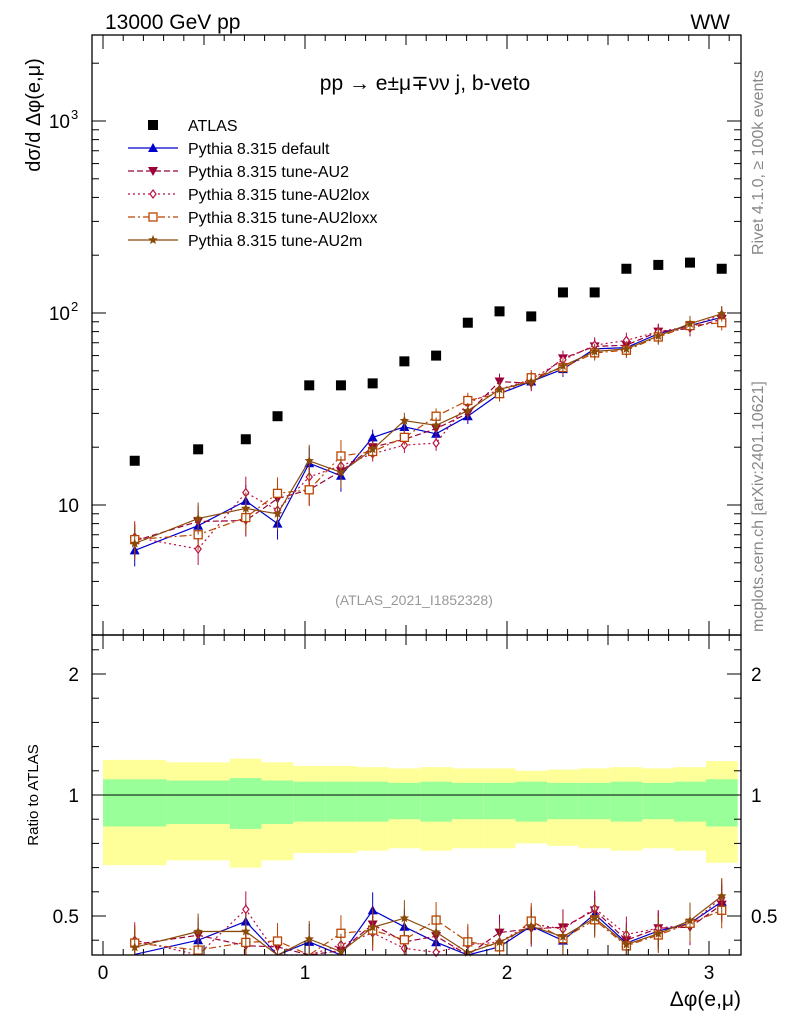 This screenshot has height=1024, width=786. I want to click on legend-label: Pythia 8.315 tune-AU2loxx, so click(282, 218).